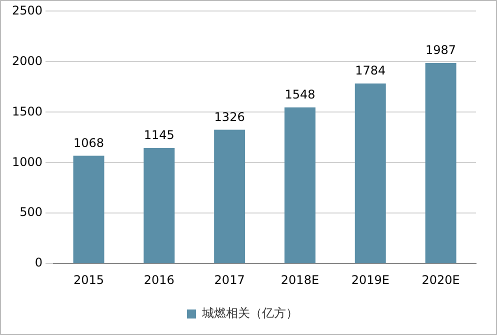 Image resolution: width=497 pixels, height=335 pixels. Describe the element at coordinates (229, 117) in the screenshot. I see `data-label: 1326` at that location.